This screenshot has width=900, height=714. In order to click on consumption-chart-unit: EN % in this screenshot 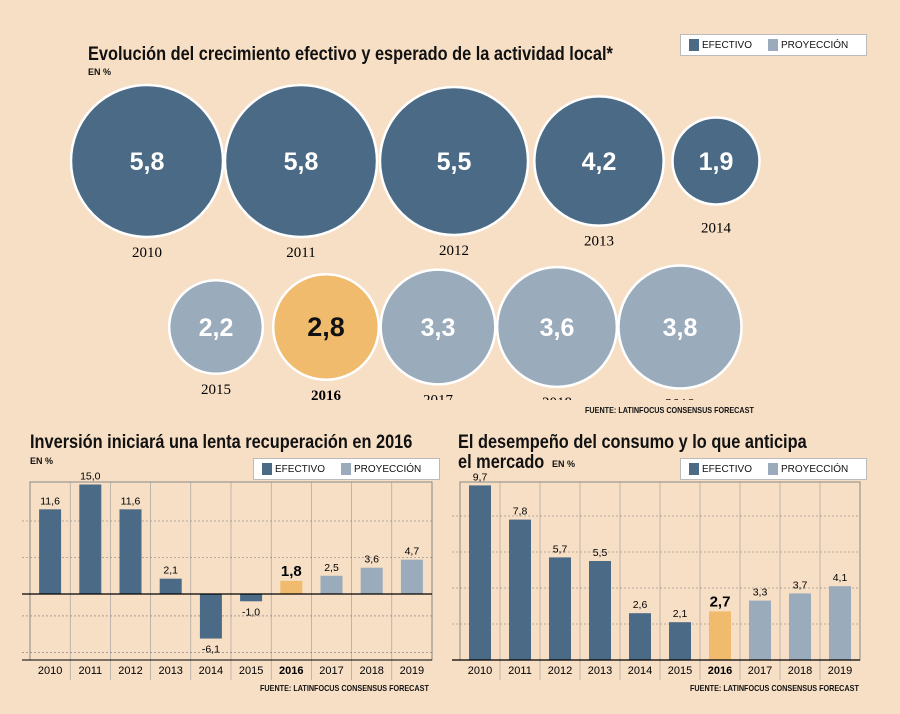, I will do `click(564, 464)`.